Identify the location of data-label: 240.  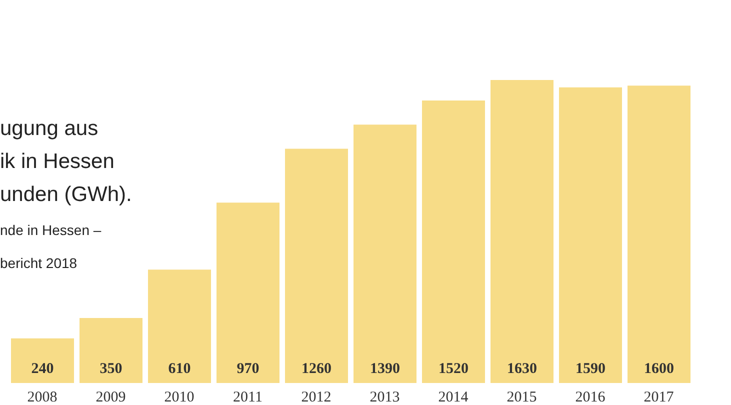
(42, 369).